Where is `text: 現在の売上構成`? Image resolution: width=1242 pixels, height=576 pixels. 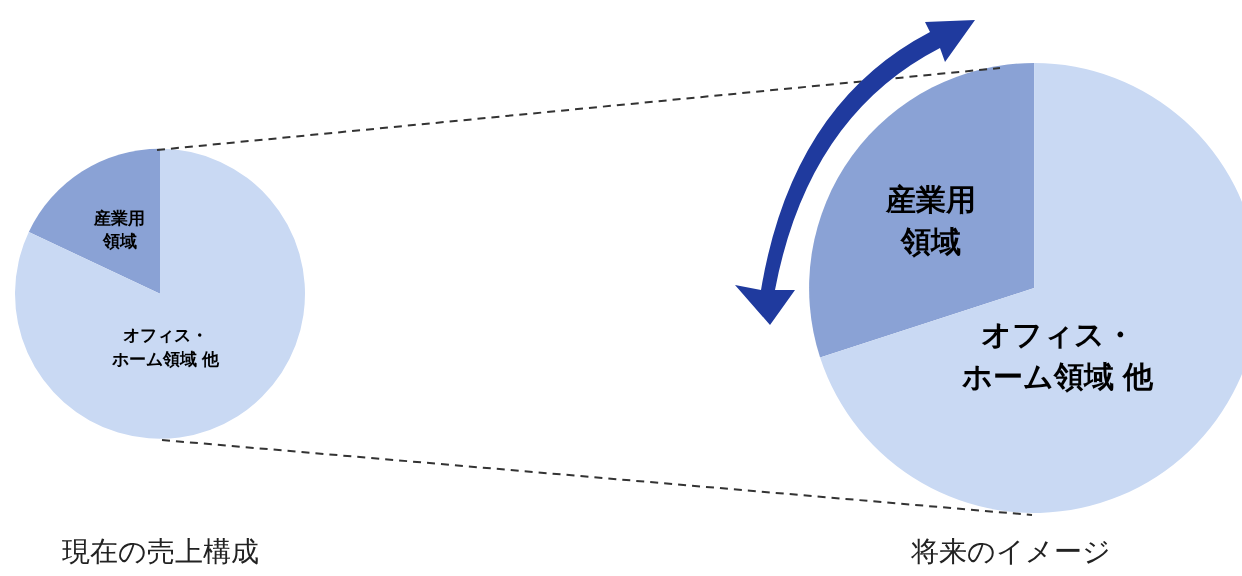 text: 現在の売上構成 is located at coordinates (160, 551).